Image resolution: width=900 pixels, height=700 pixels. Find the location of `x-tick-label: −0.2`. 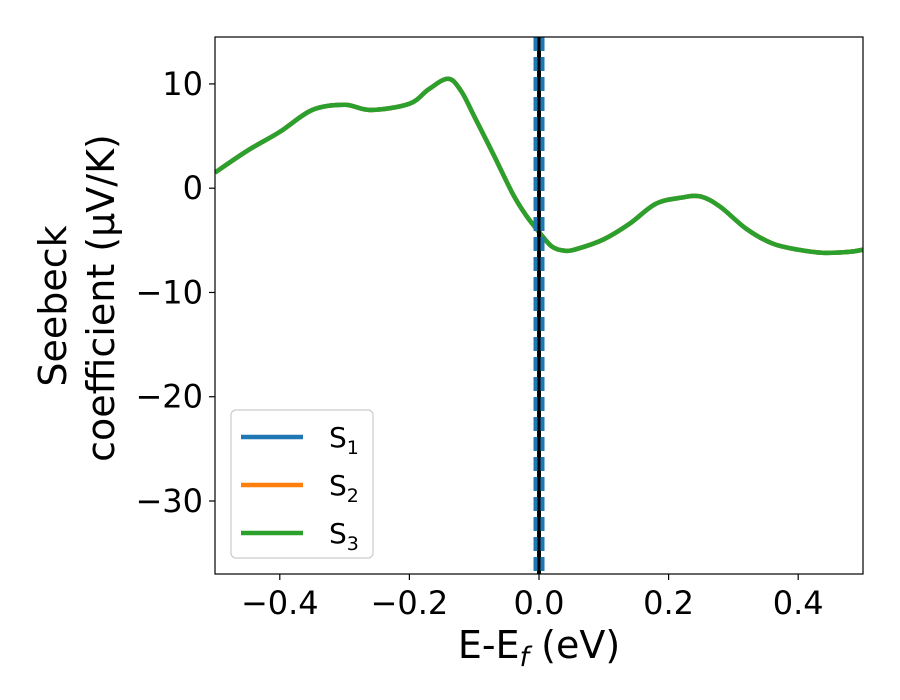

x-tick-label: −0.2 is located at coordinates (410, 603).